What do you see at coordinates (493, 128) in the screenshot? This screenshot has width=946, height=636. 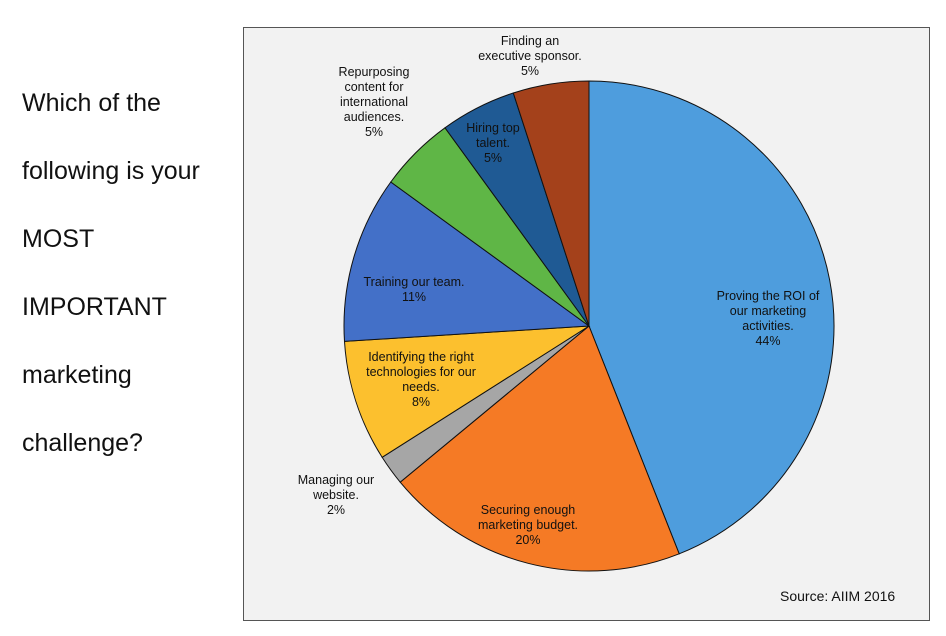 I see `slice-label: Hiring top` at bounding box center [493, 128].